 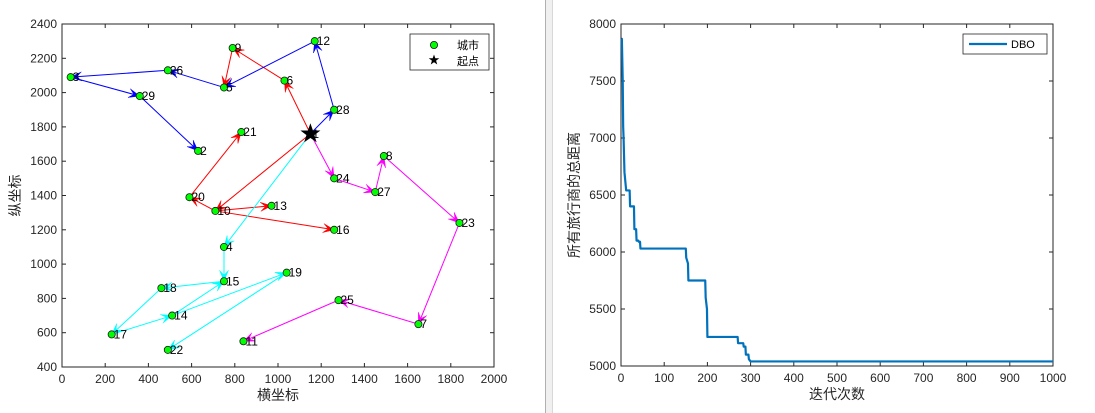 What do you see at coordinates (289, 81) in the screenshot?
I see `city-label: 6` at bounding box center [289, 81].